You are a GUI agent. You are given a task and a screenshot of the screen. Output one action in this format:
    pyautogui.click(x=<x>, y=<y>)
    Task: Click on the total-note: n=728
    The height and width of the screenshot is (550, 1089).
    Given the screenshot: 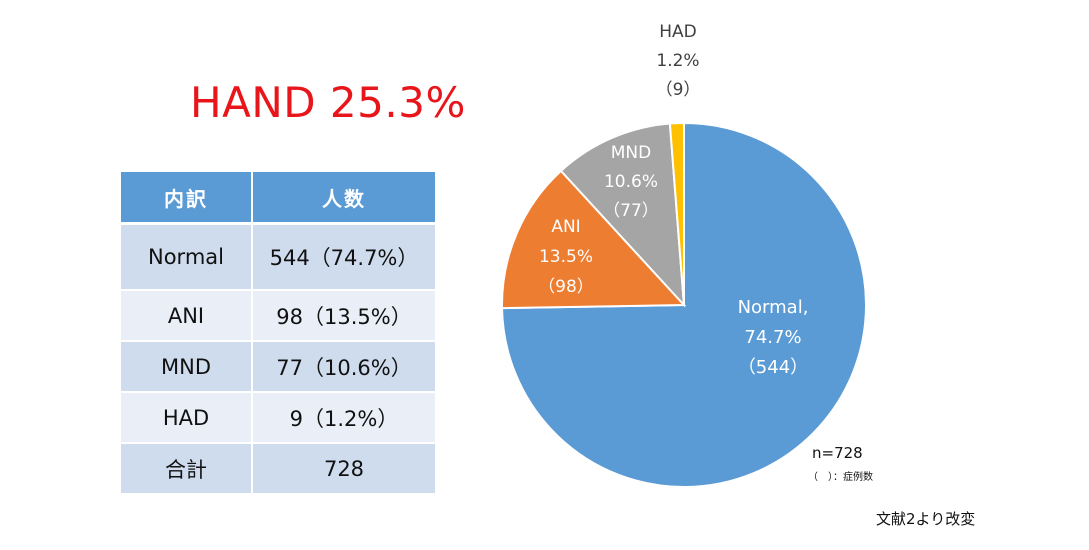 What is the action you would take?
    pyautogui.click(x=837, y=453)
    